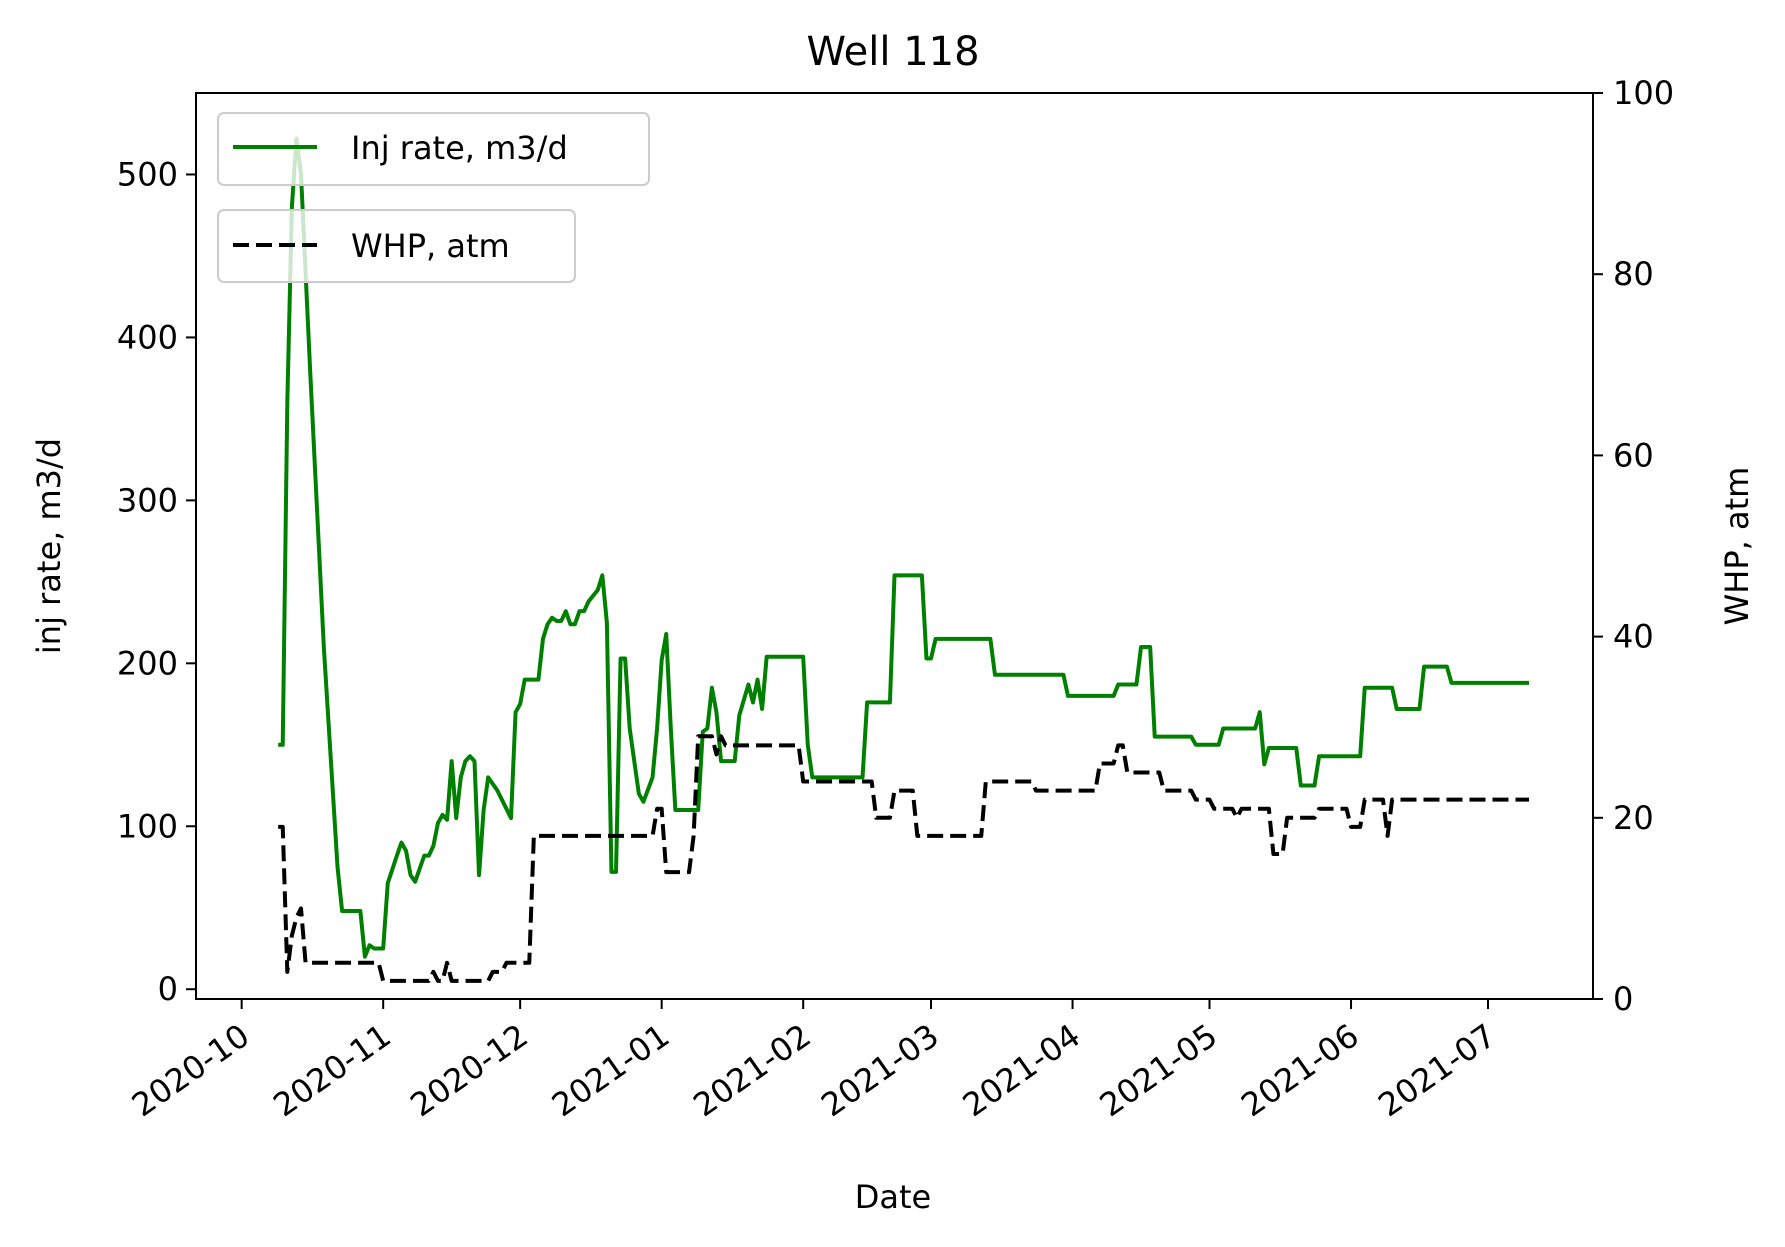 Image resolution: width=1785 pixels, height=1247 pixels. What do you see at coordinates (1737, 546) in the screenshot?
I see `y-axis-right-label: WHP, atm` at bounding box center [1737, 546].